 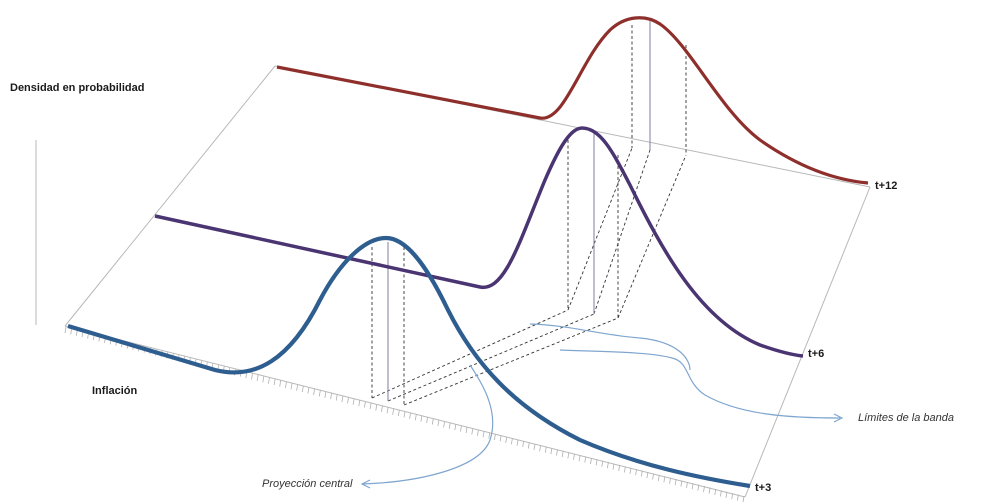 What do you see at coordinates (115, 391) in the screenshot?
I see `x-axis-label: Inflación` at bounding box center [115, 391].